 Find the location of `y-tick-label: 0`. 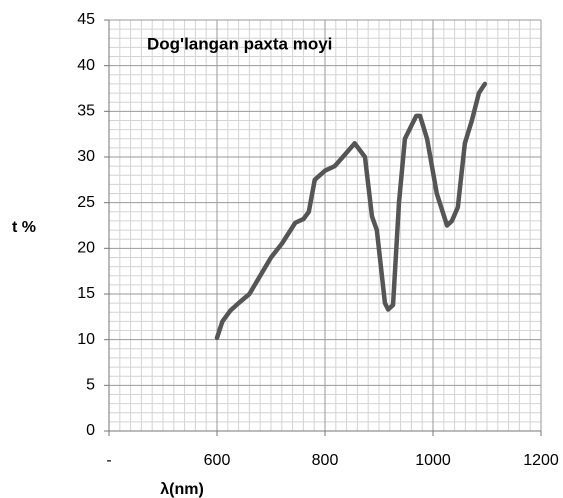

y-tick-label: 0 is located at coordinates (90, 430).